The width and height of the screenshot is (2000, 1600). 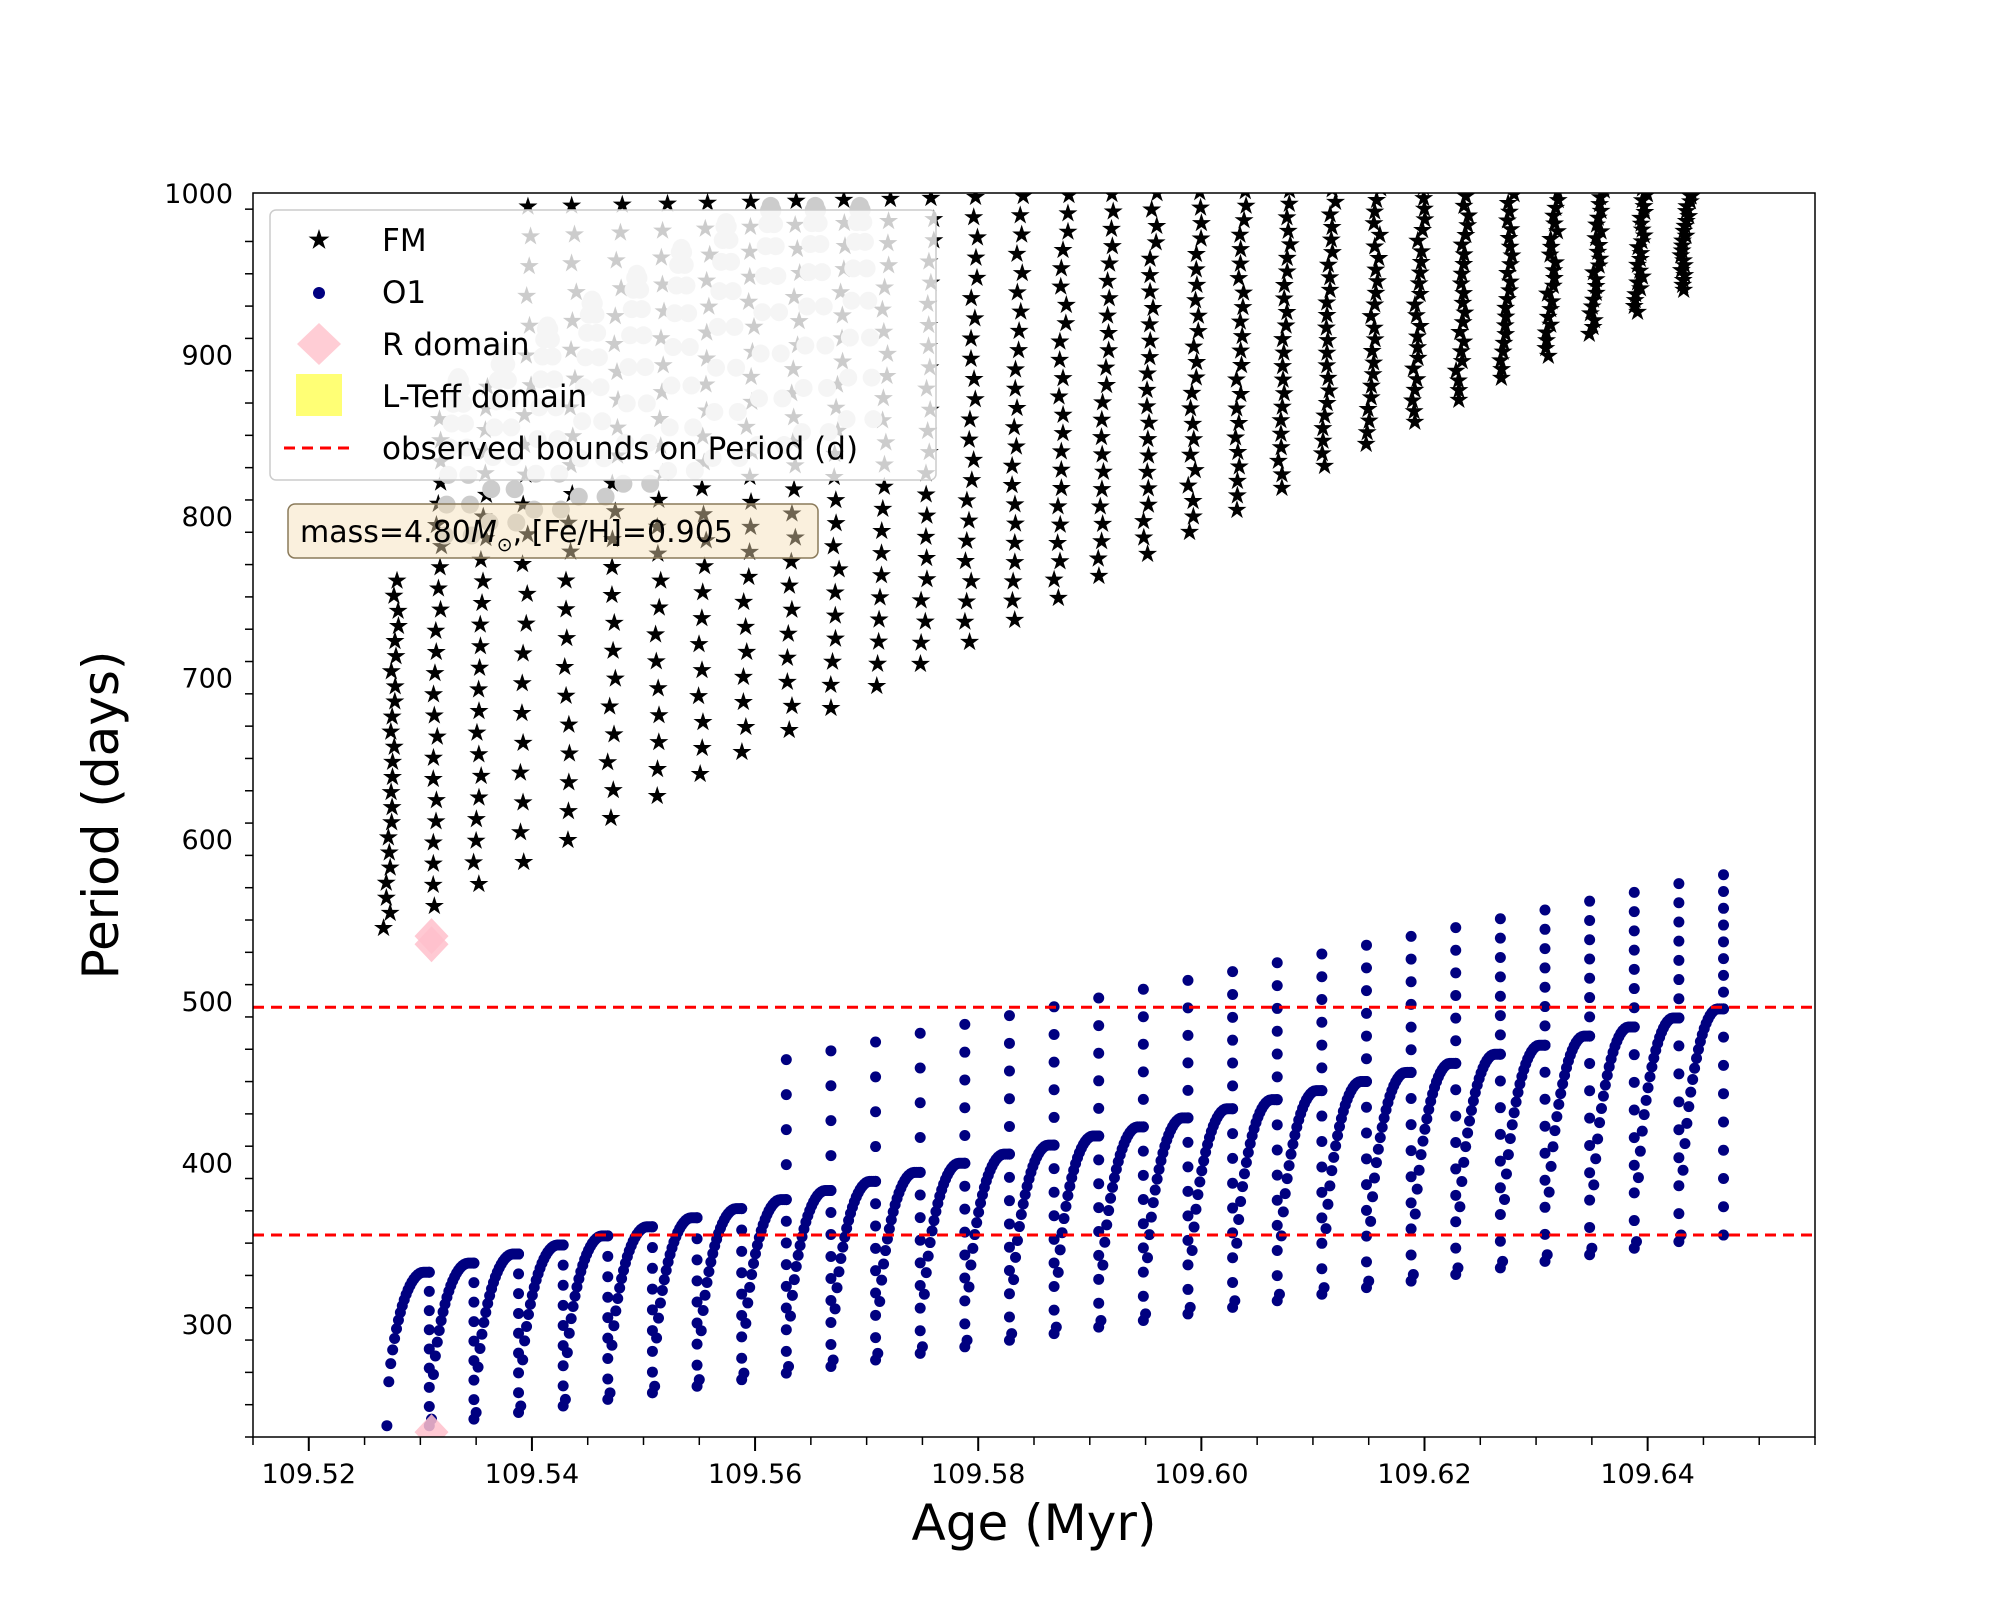 I want to click on legend-o1-marker, so click(x=319, y=293).